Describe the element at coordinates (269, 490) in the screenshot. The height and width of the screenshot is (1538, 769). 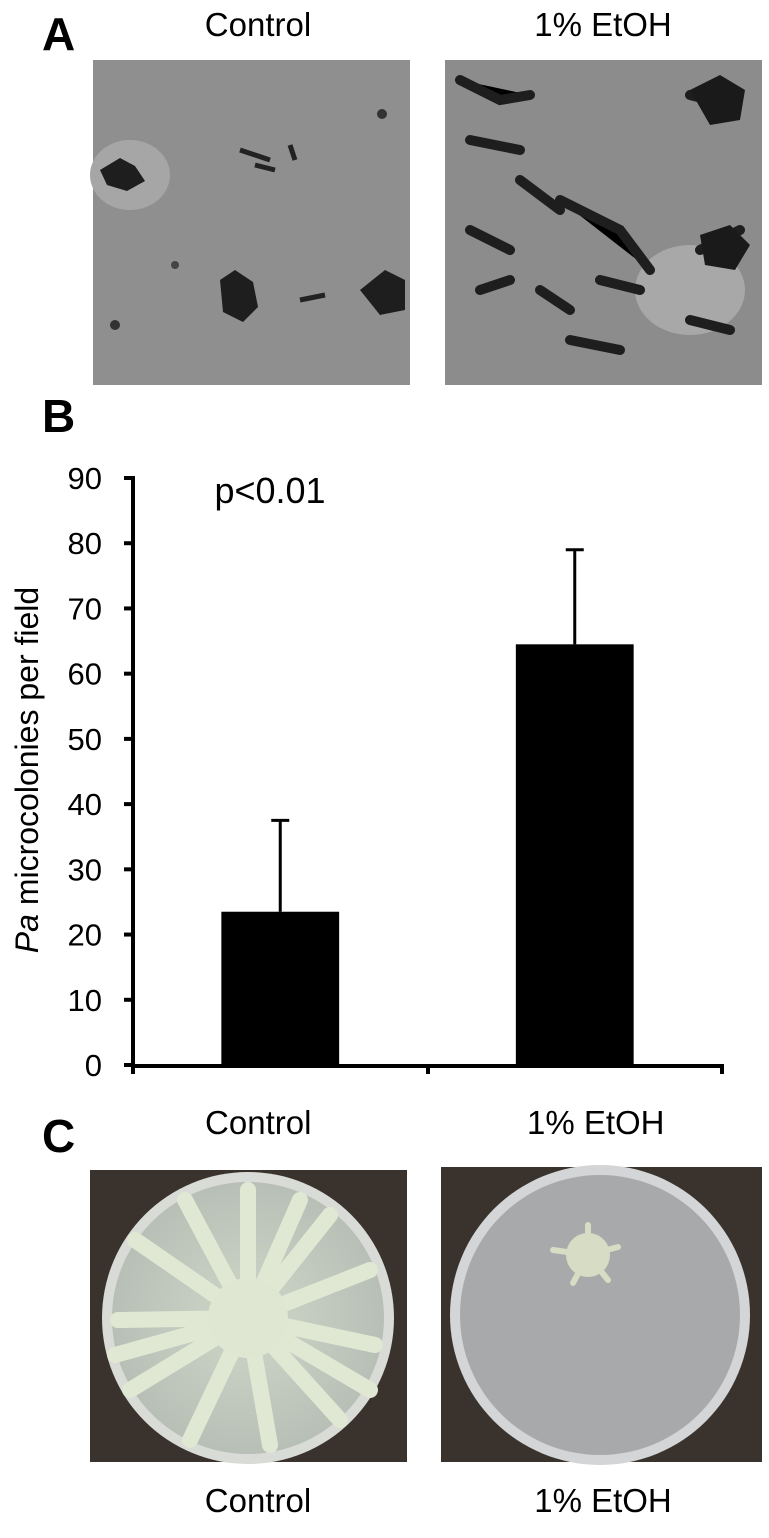
I see `annotation: p<0.01` at that location.